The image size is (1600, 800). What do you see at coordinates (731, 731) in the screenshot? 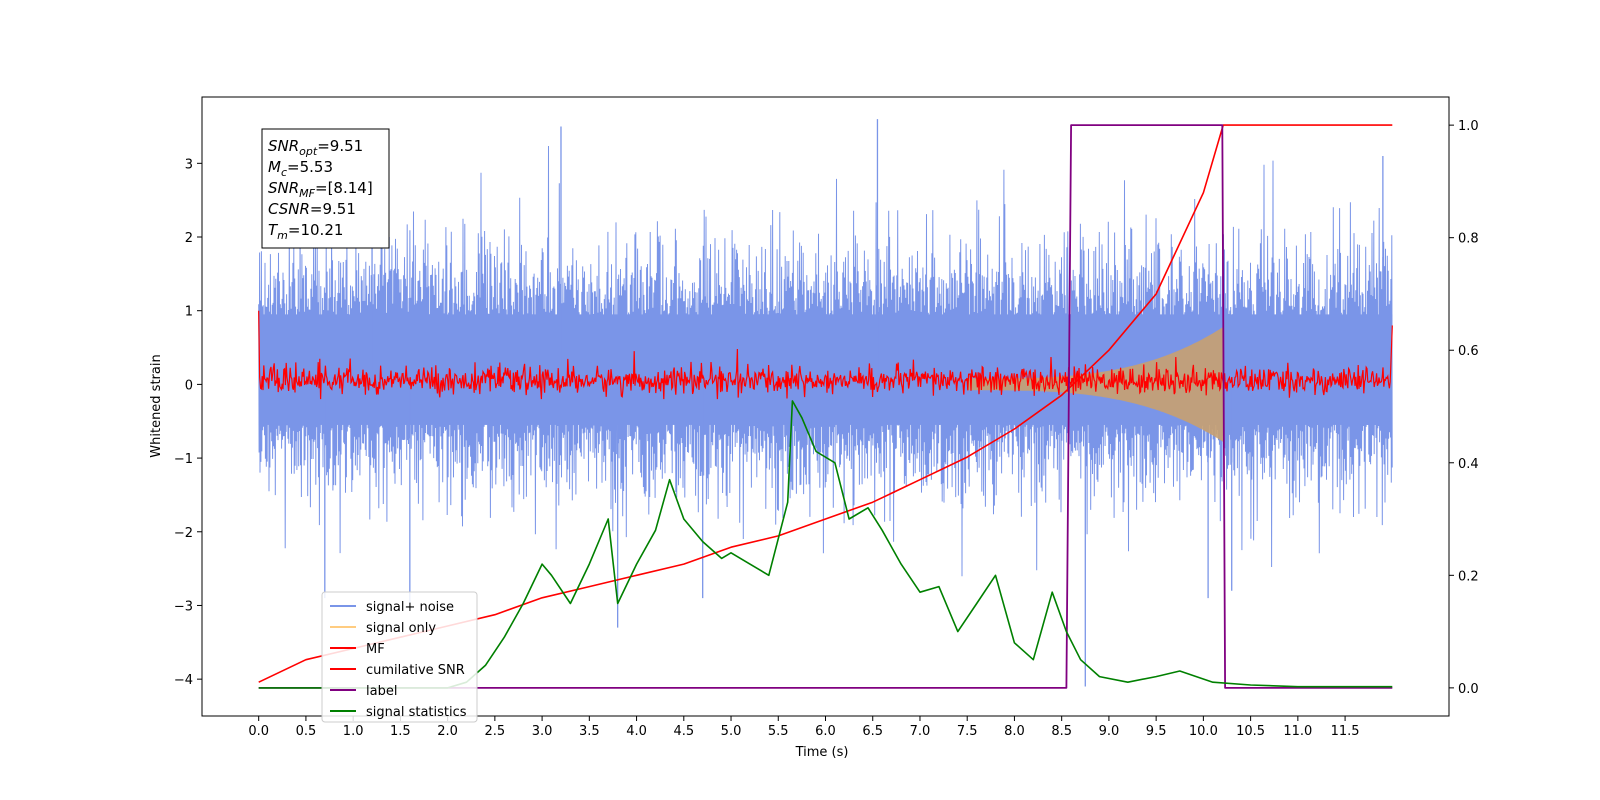
I see `x-tick-label: 5.0` at bounding box center [731, 731].